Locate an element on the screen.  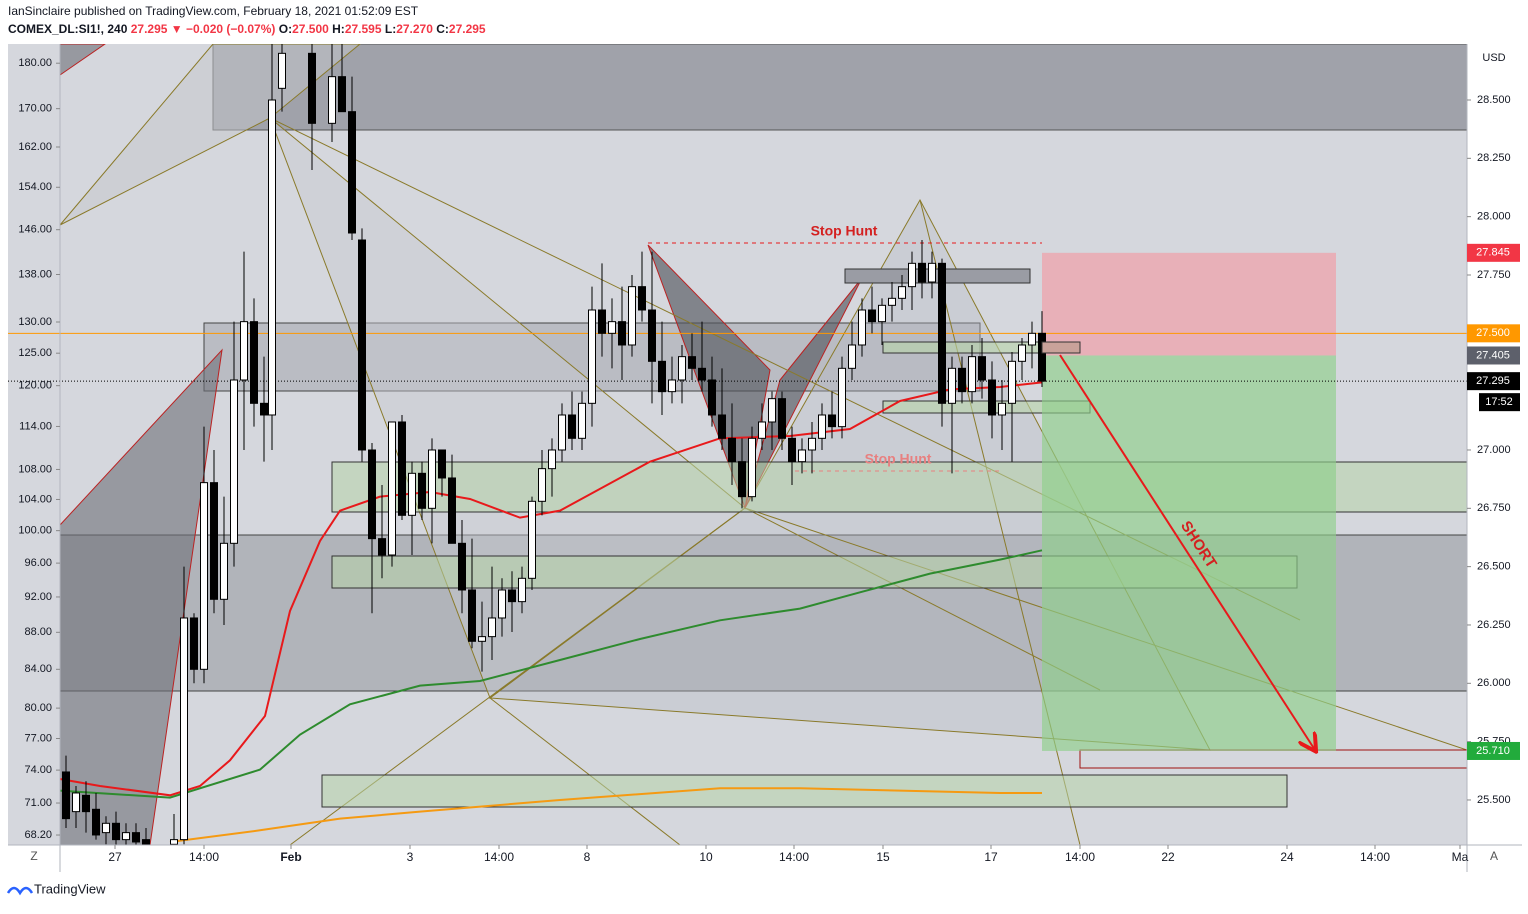
label: H: is located at coordinates (338, 29).